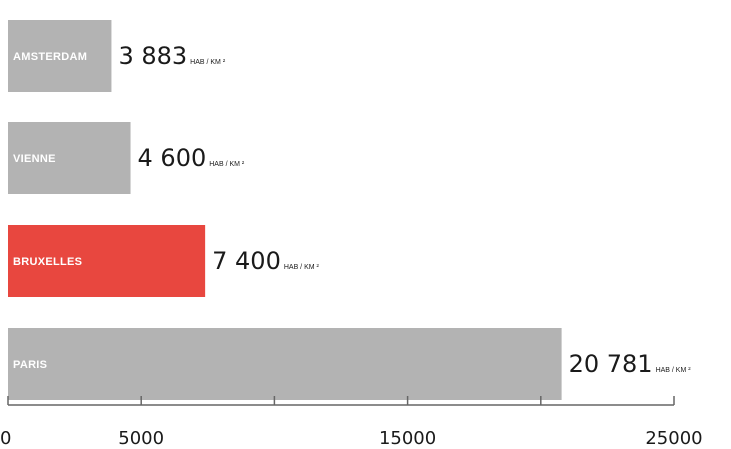 The width and height of the screenshot is (731, 449). What do you see at coordinates (141, 438) in the screenshot?
I see `x-tick-label-5000: 5000` at bounding box center [141, 438].